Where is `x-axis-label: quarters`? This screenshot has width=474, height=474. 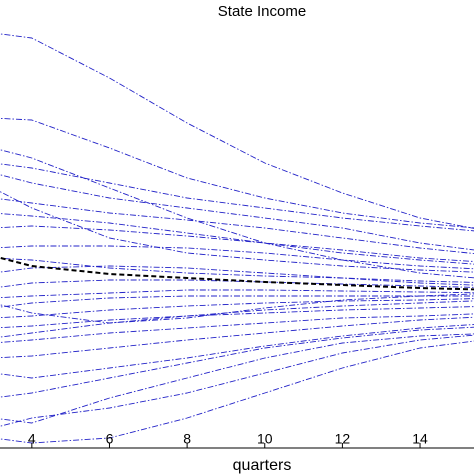 x-axis-label: quarters is located at coordinates (262, 465).